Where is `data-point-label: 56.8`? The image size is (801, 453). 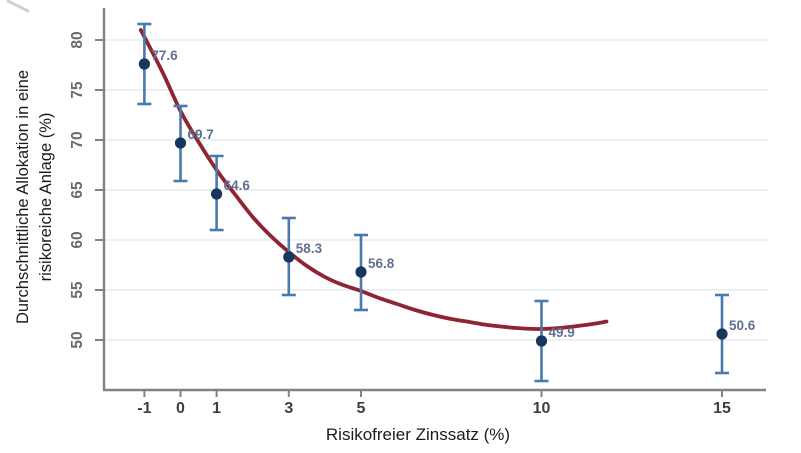
data-point-label: 56.8 is located at coordinates (381, 263).